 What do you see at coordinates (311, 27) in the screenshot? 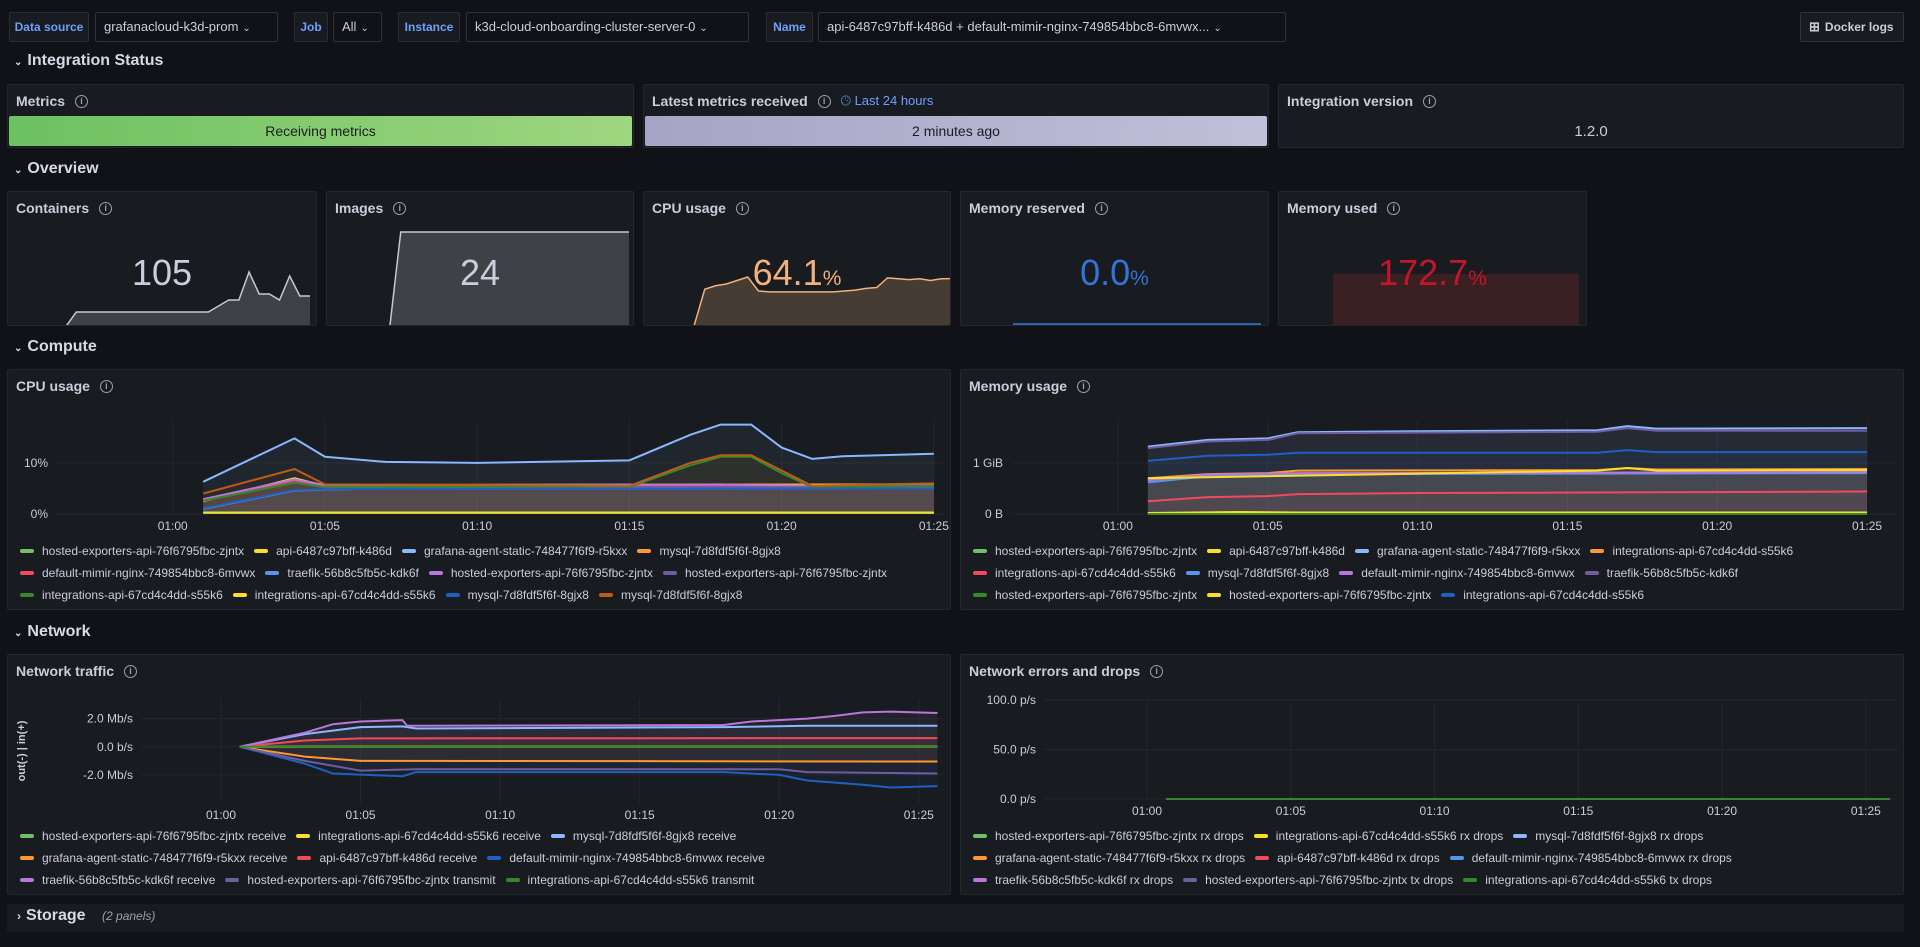
I see `job-label: Job` at bounding box center [311, 27].